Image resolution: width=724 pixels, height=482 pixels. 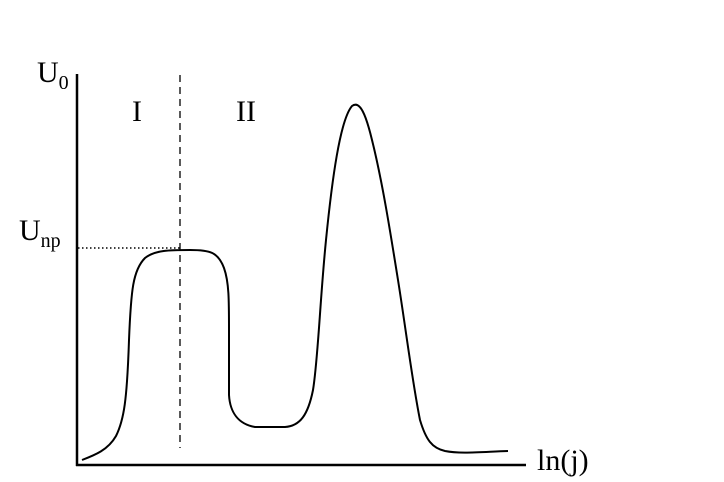 What do you see at coordinates (30, 230) in the screenshot?
I see `reference-label-main: U` at bounding box center [30, 230].